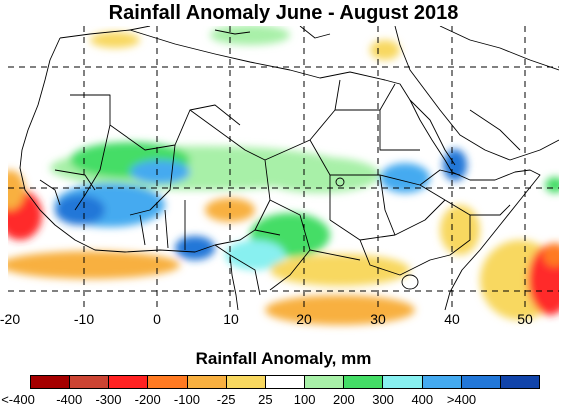 Image resolution: width=567 pixels, height=412 pixels. What do you see at coordinates (186, 399) in the screenshot?
I see `legend-label: -100` at bounding box center [186, 399].